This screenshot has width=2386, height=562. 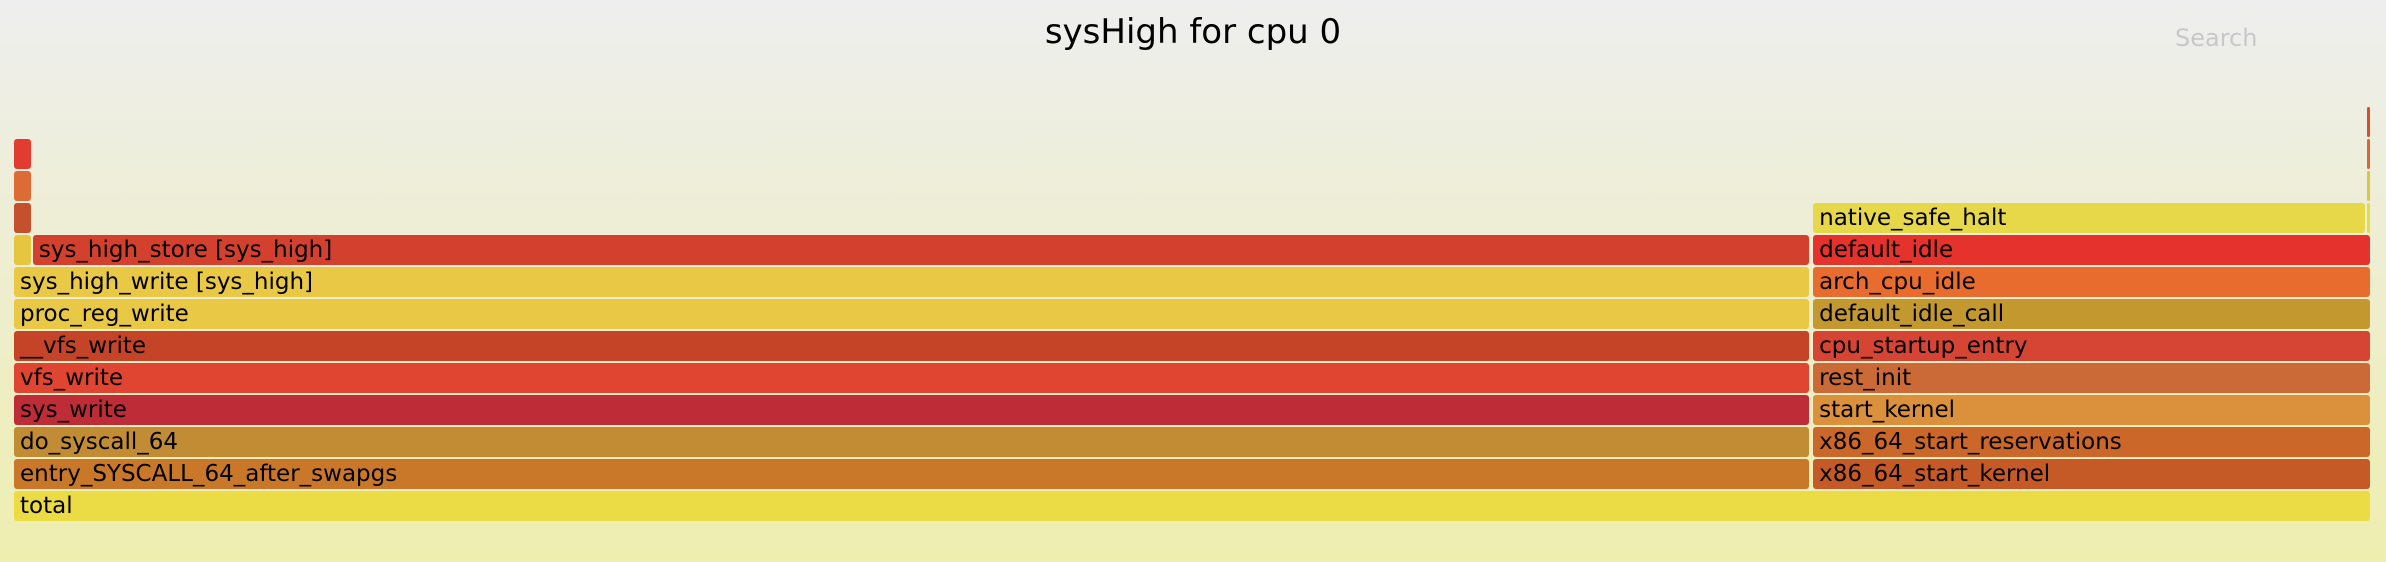 What do you see at coordinates (920, 250) in the screenshot?
I see `flame-frame: sys_high_store [sys_high]` at bounding box center [920, 250].